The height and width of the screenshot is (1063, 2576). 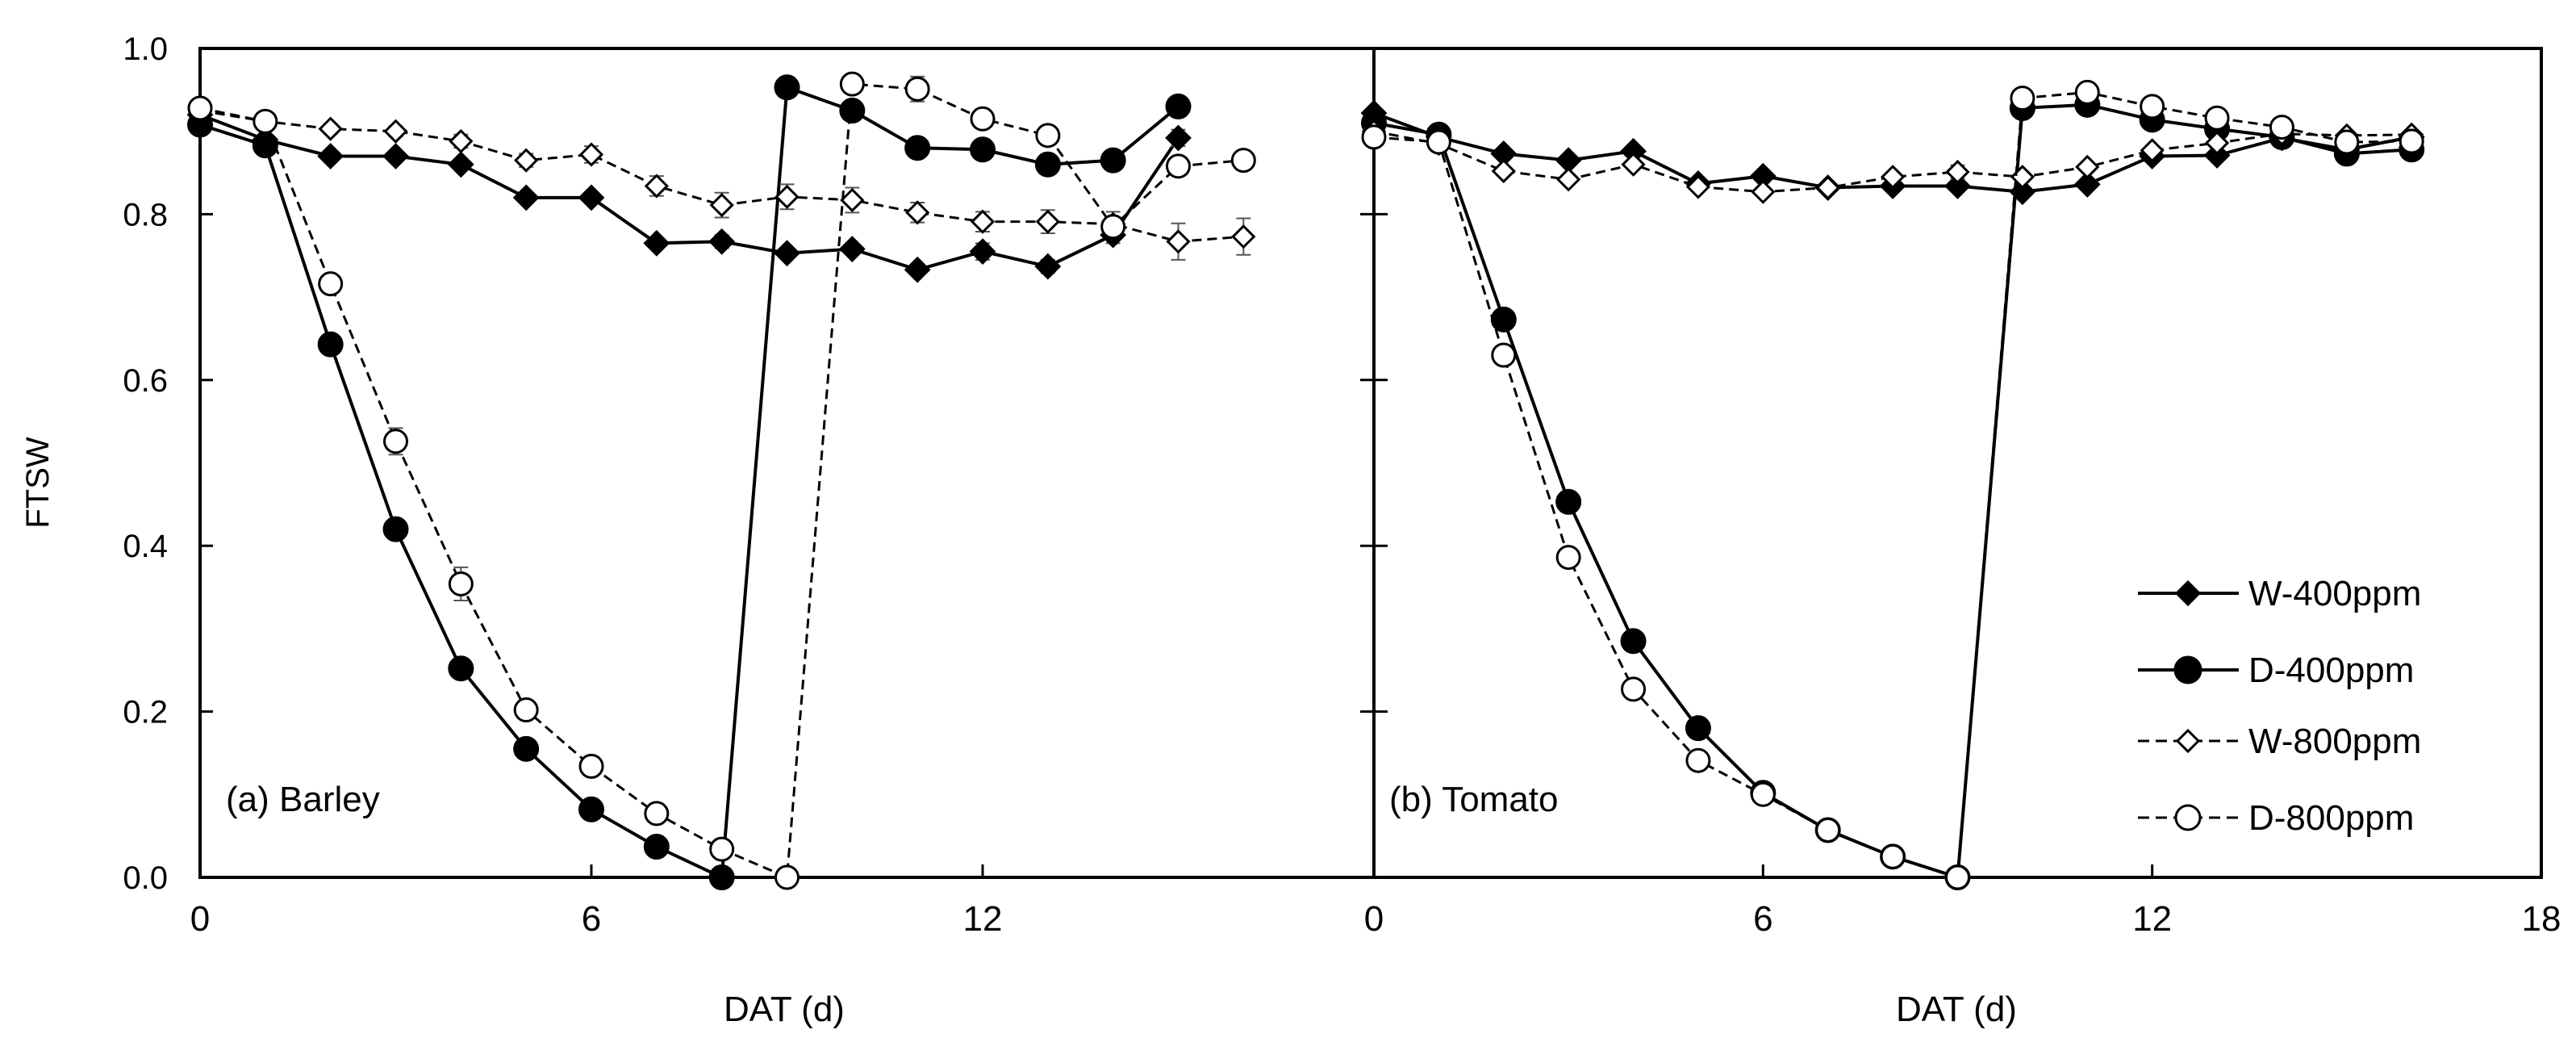 I want to click on legend-marker-d800, so click(x=2188, y=818).